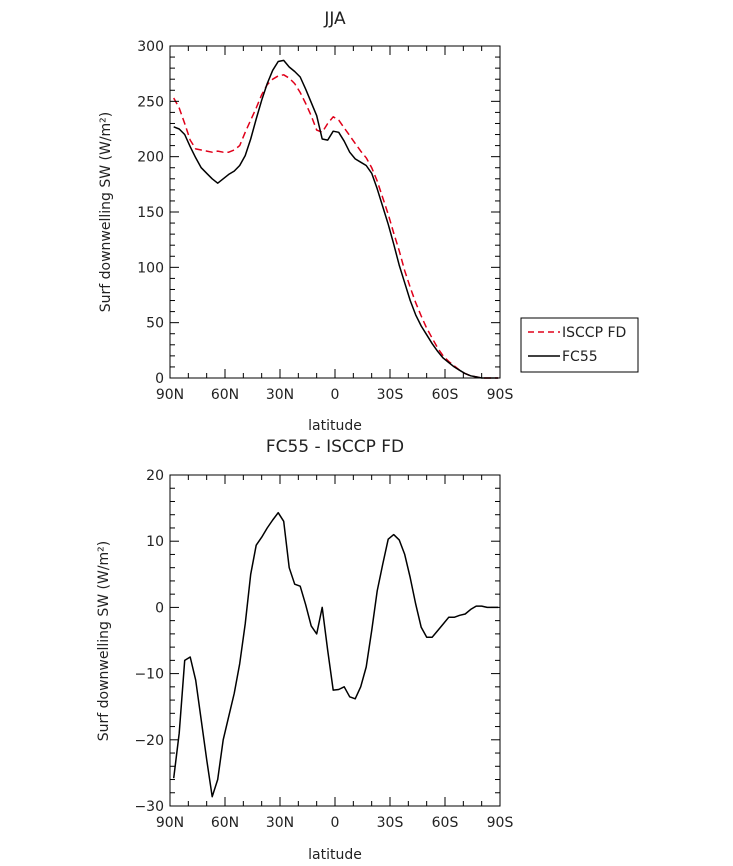  I want to click on legend-box, so click(579, 345).